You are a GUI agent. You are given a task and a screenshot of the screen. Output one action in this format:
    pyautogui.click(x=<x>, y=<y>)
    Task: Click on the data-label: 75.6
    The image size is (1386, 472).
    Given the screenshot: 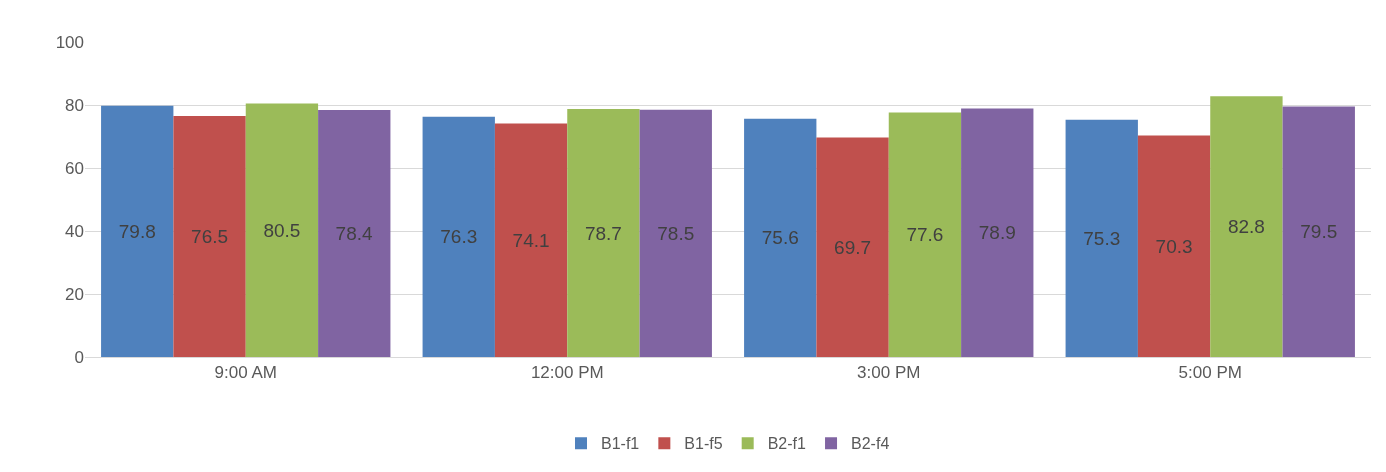 What is the action you would take?
    pyautogui.click(x=780, y=238)
    